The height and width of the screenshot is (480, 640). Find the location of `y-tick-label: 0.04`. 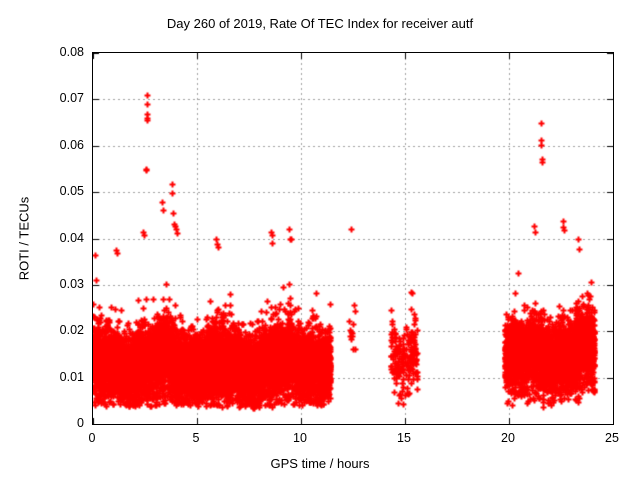

y-tick-label: 0.04 is located at coordinates (71, 237).